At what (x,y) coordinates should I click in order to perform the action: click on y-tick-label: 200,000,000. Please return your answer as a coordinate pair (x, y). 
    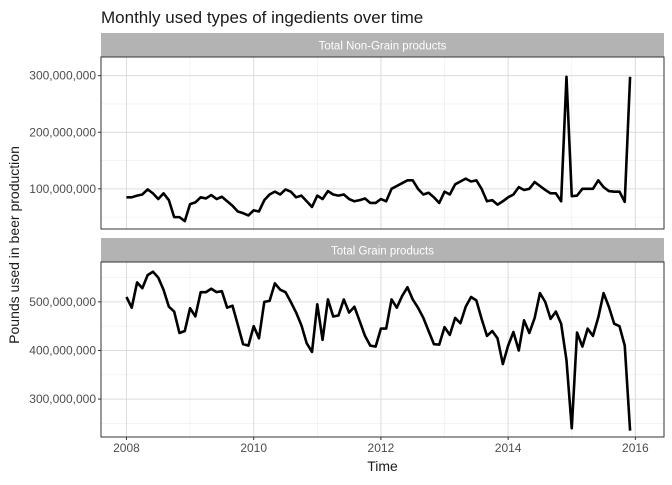
    Looking at the image, I should click on (62, 132).